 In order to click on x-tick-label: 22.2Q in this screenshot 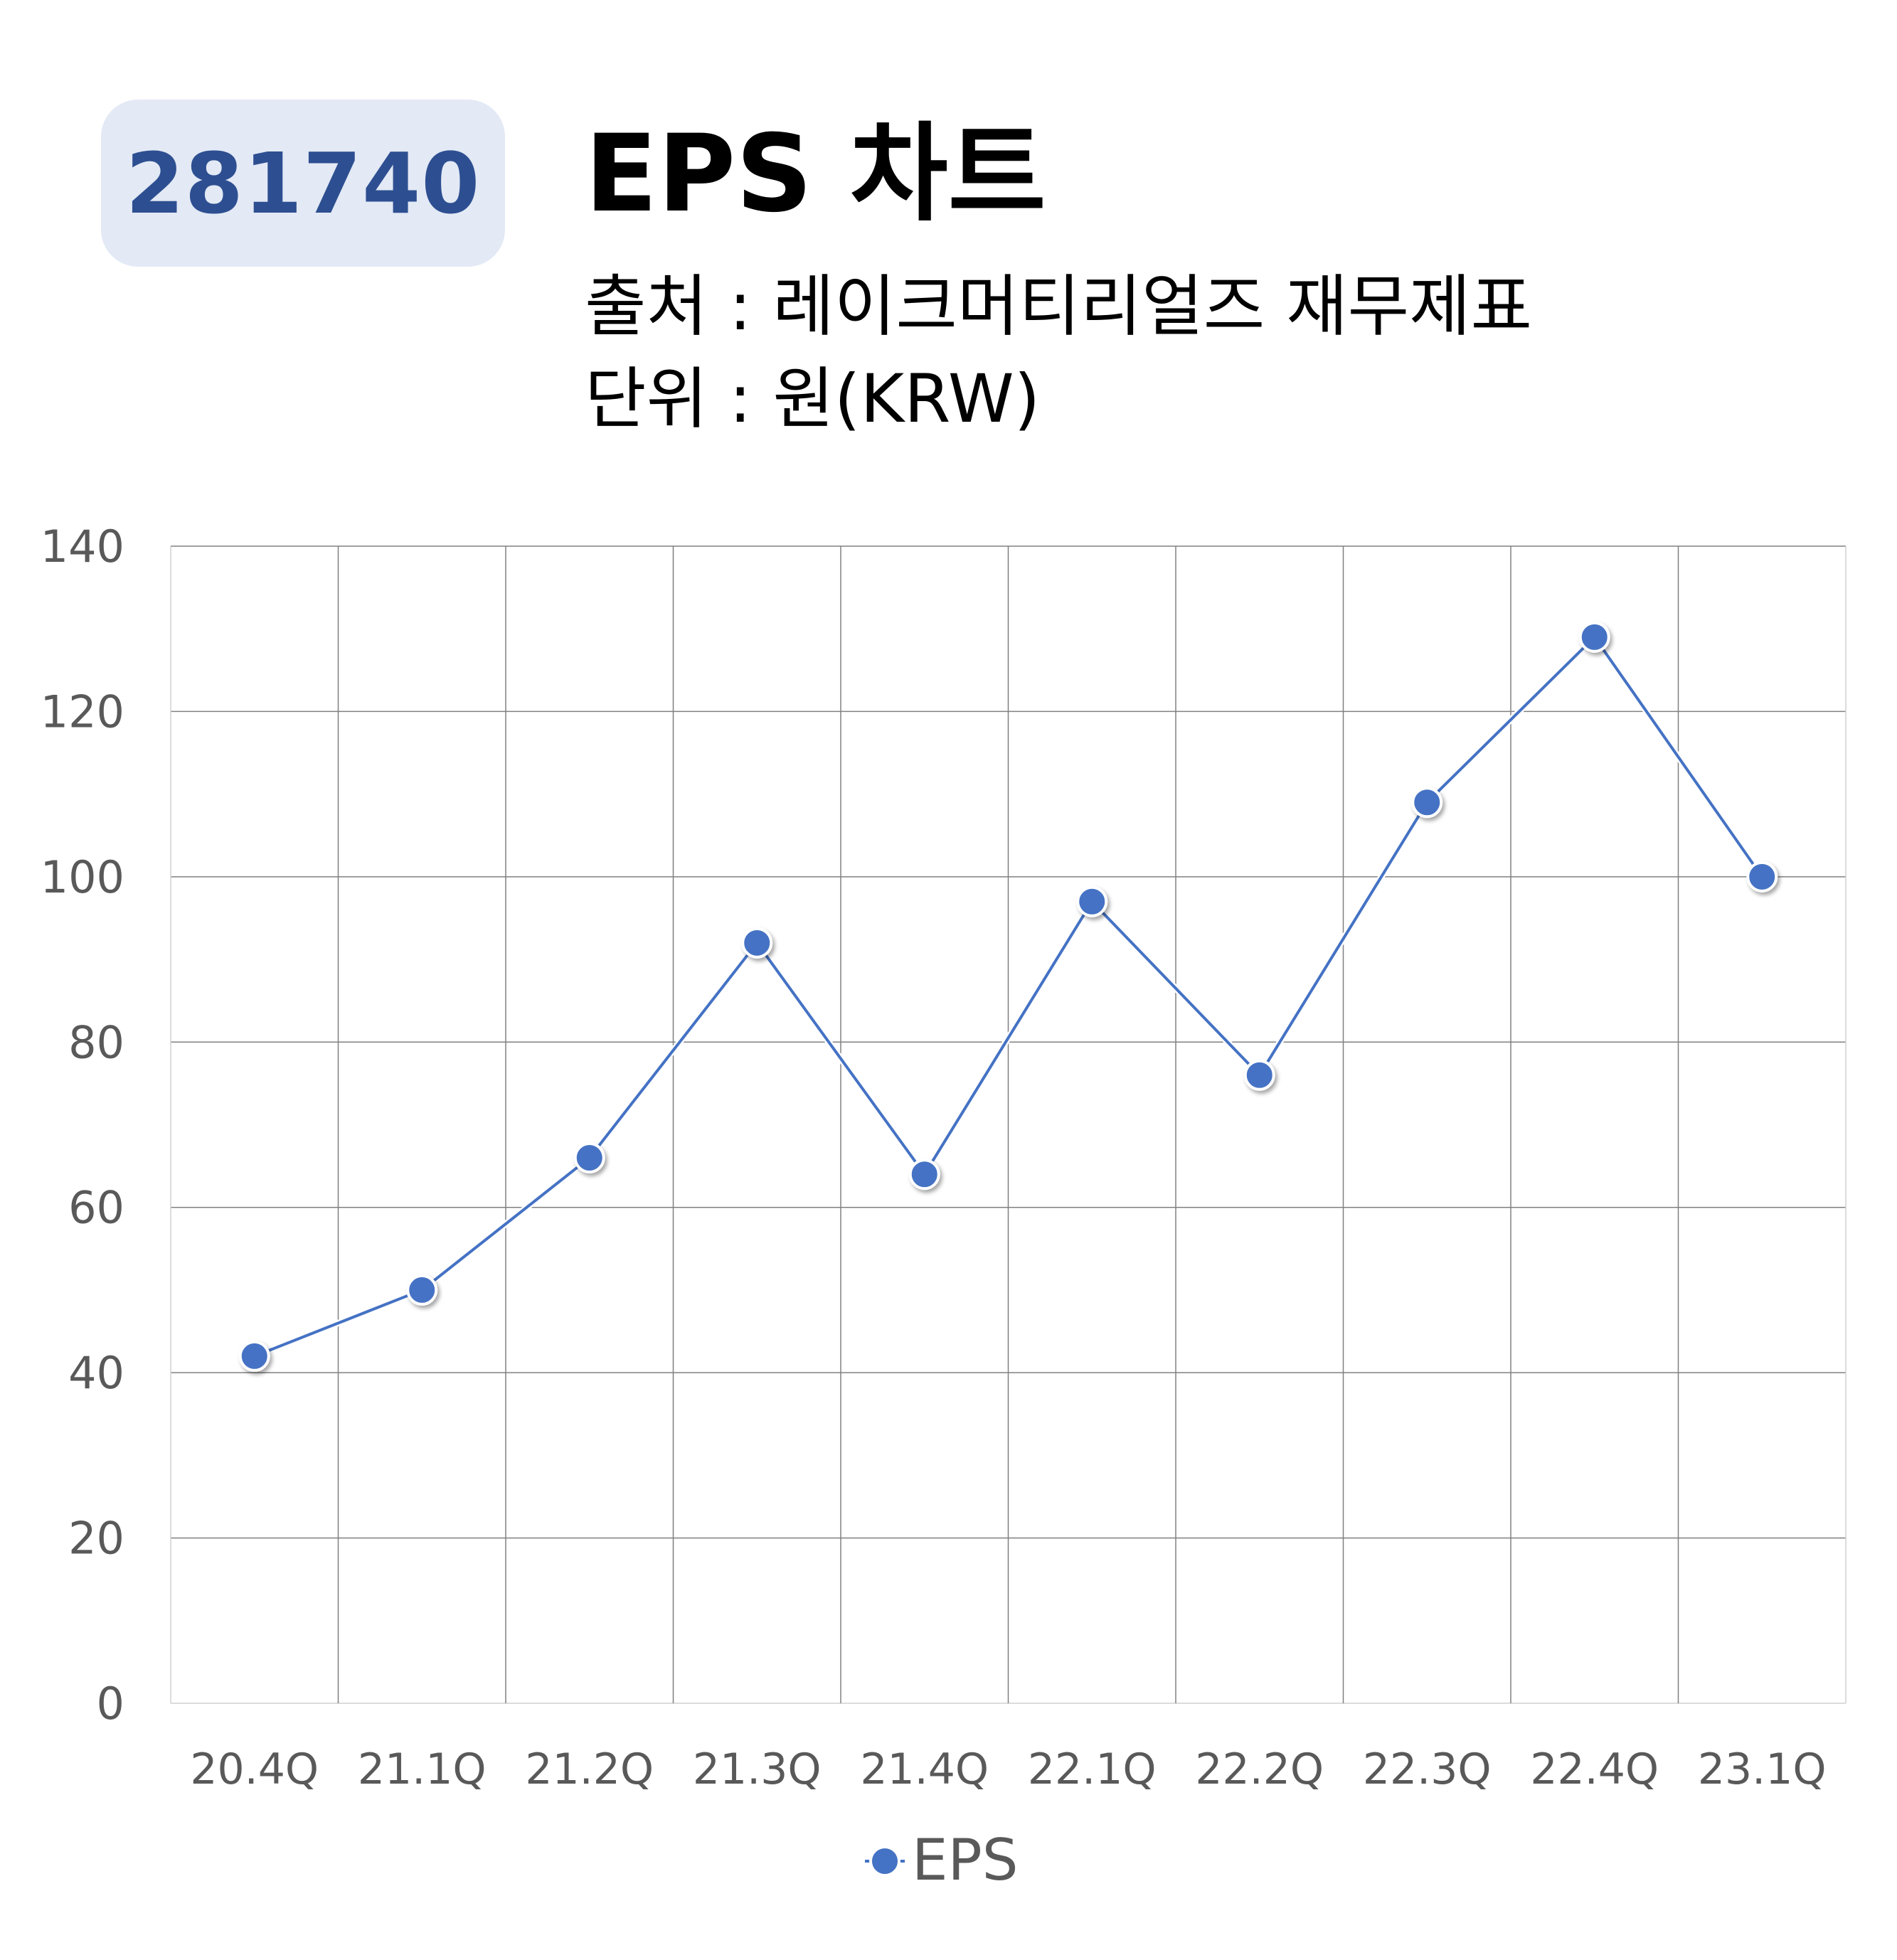, I will do `click(1259, 1769)`.